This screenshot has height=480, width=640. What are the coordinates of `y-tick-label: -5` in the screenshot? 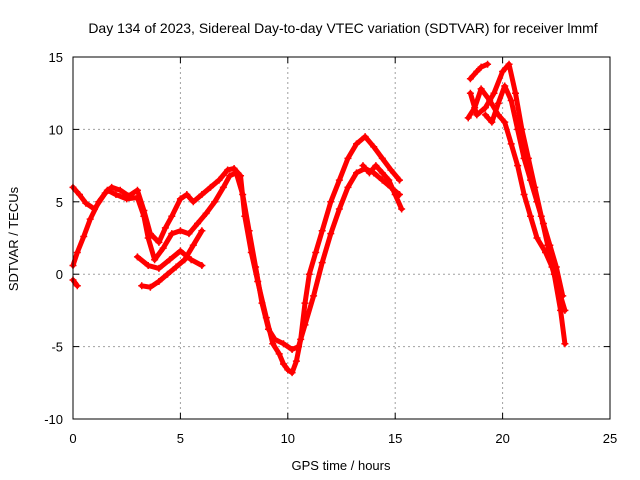 It's located at (57, 347).